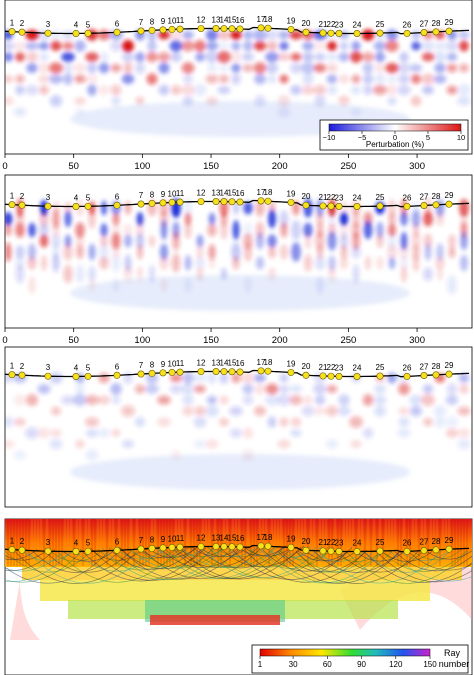  Describe the element at coordinates (117, 27) in the screenshot. I see `station-6: 6` at that location.